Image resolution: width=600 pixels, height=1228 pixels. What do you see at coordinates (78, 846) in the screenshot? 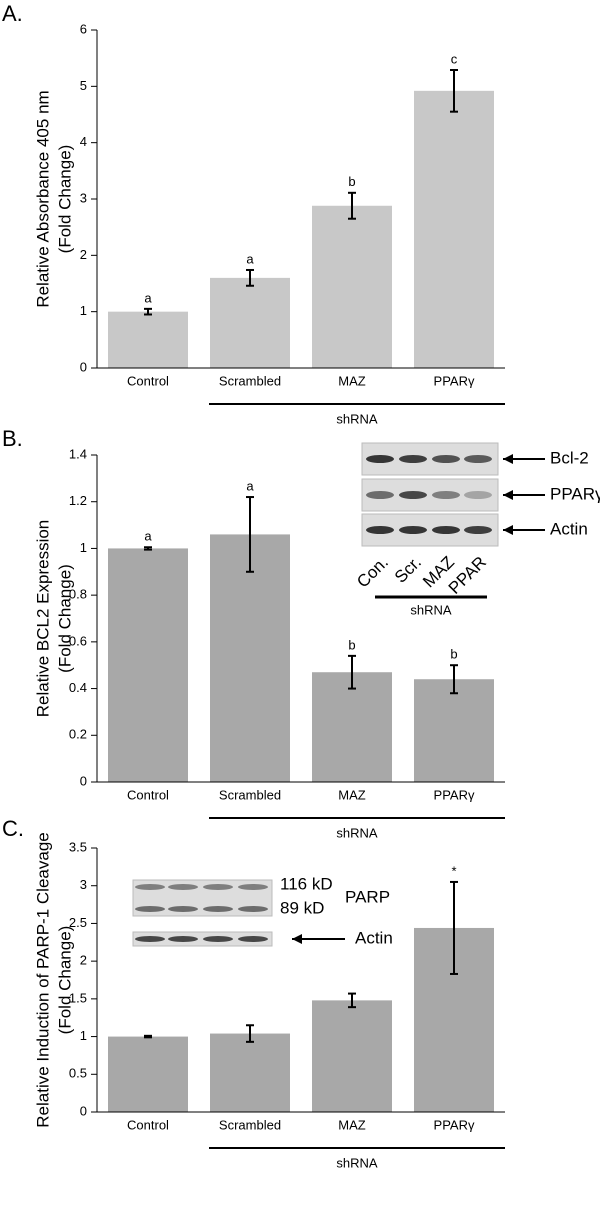
I see `y-tick-label: 3.5` at bounding box center [78, 846].